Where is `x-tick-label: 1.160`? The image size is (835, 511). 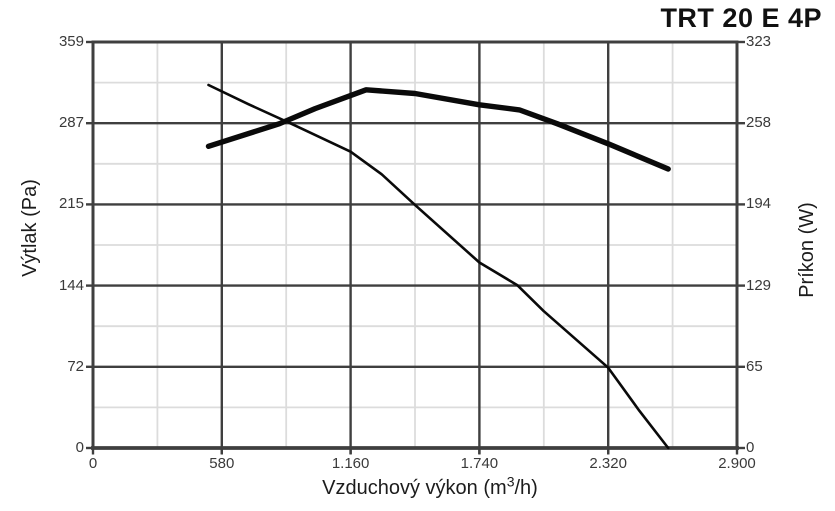 x-tick-label: 1.160 is located at coordinates (350, 463).